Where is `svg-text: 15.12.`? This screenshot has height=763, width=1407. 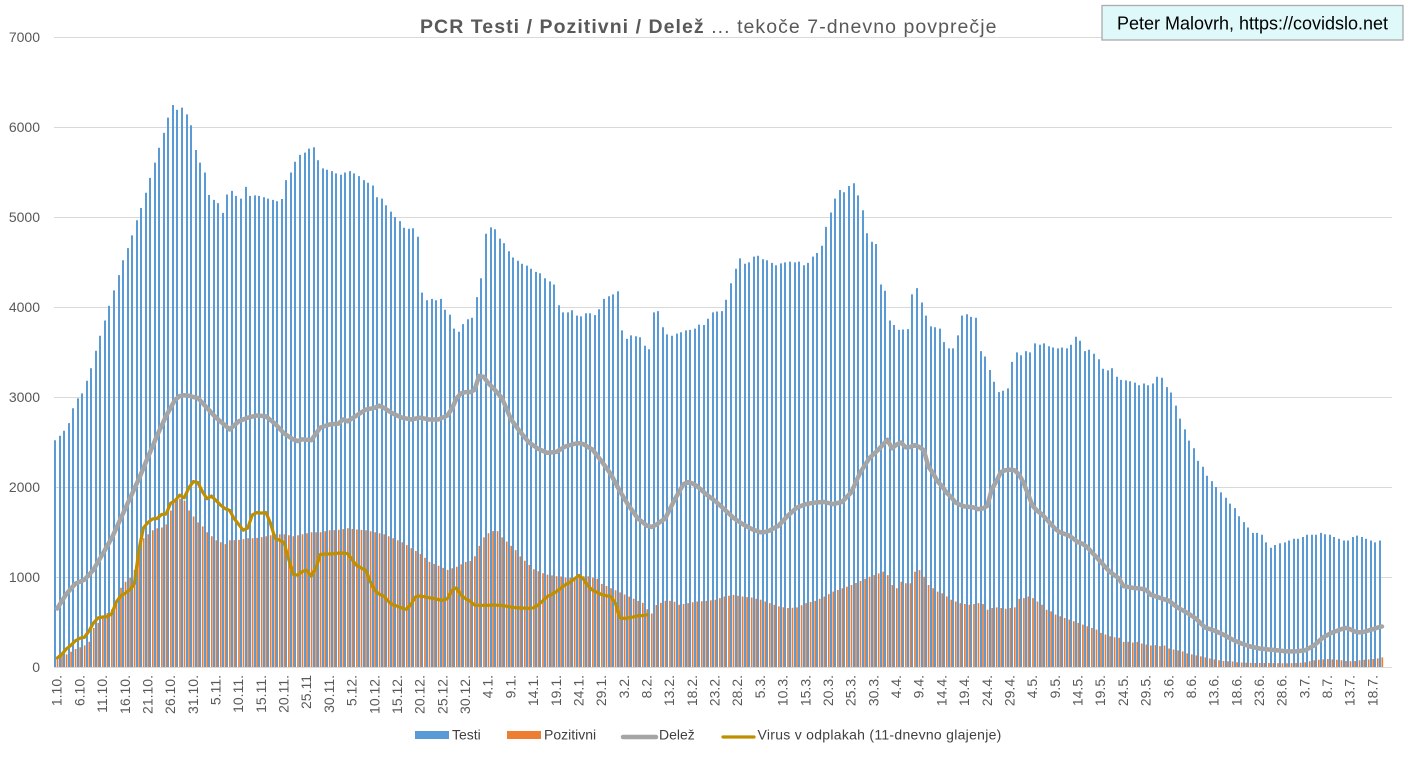 svg-text: 15.12. is located at coordinates (397, 694).